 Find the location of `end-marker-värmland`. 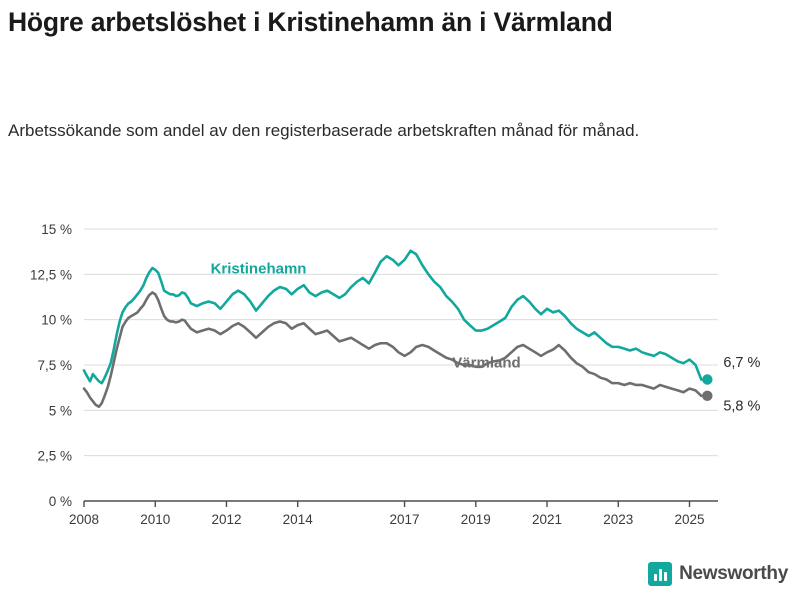

end-marker-värmland is located at coordinates (707, 396).